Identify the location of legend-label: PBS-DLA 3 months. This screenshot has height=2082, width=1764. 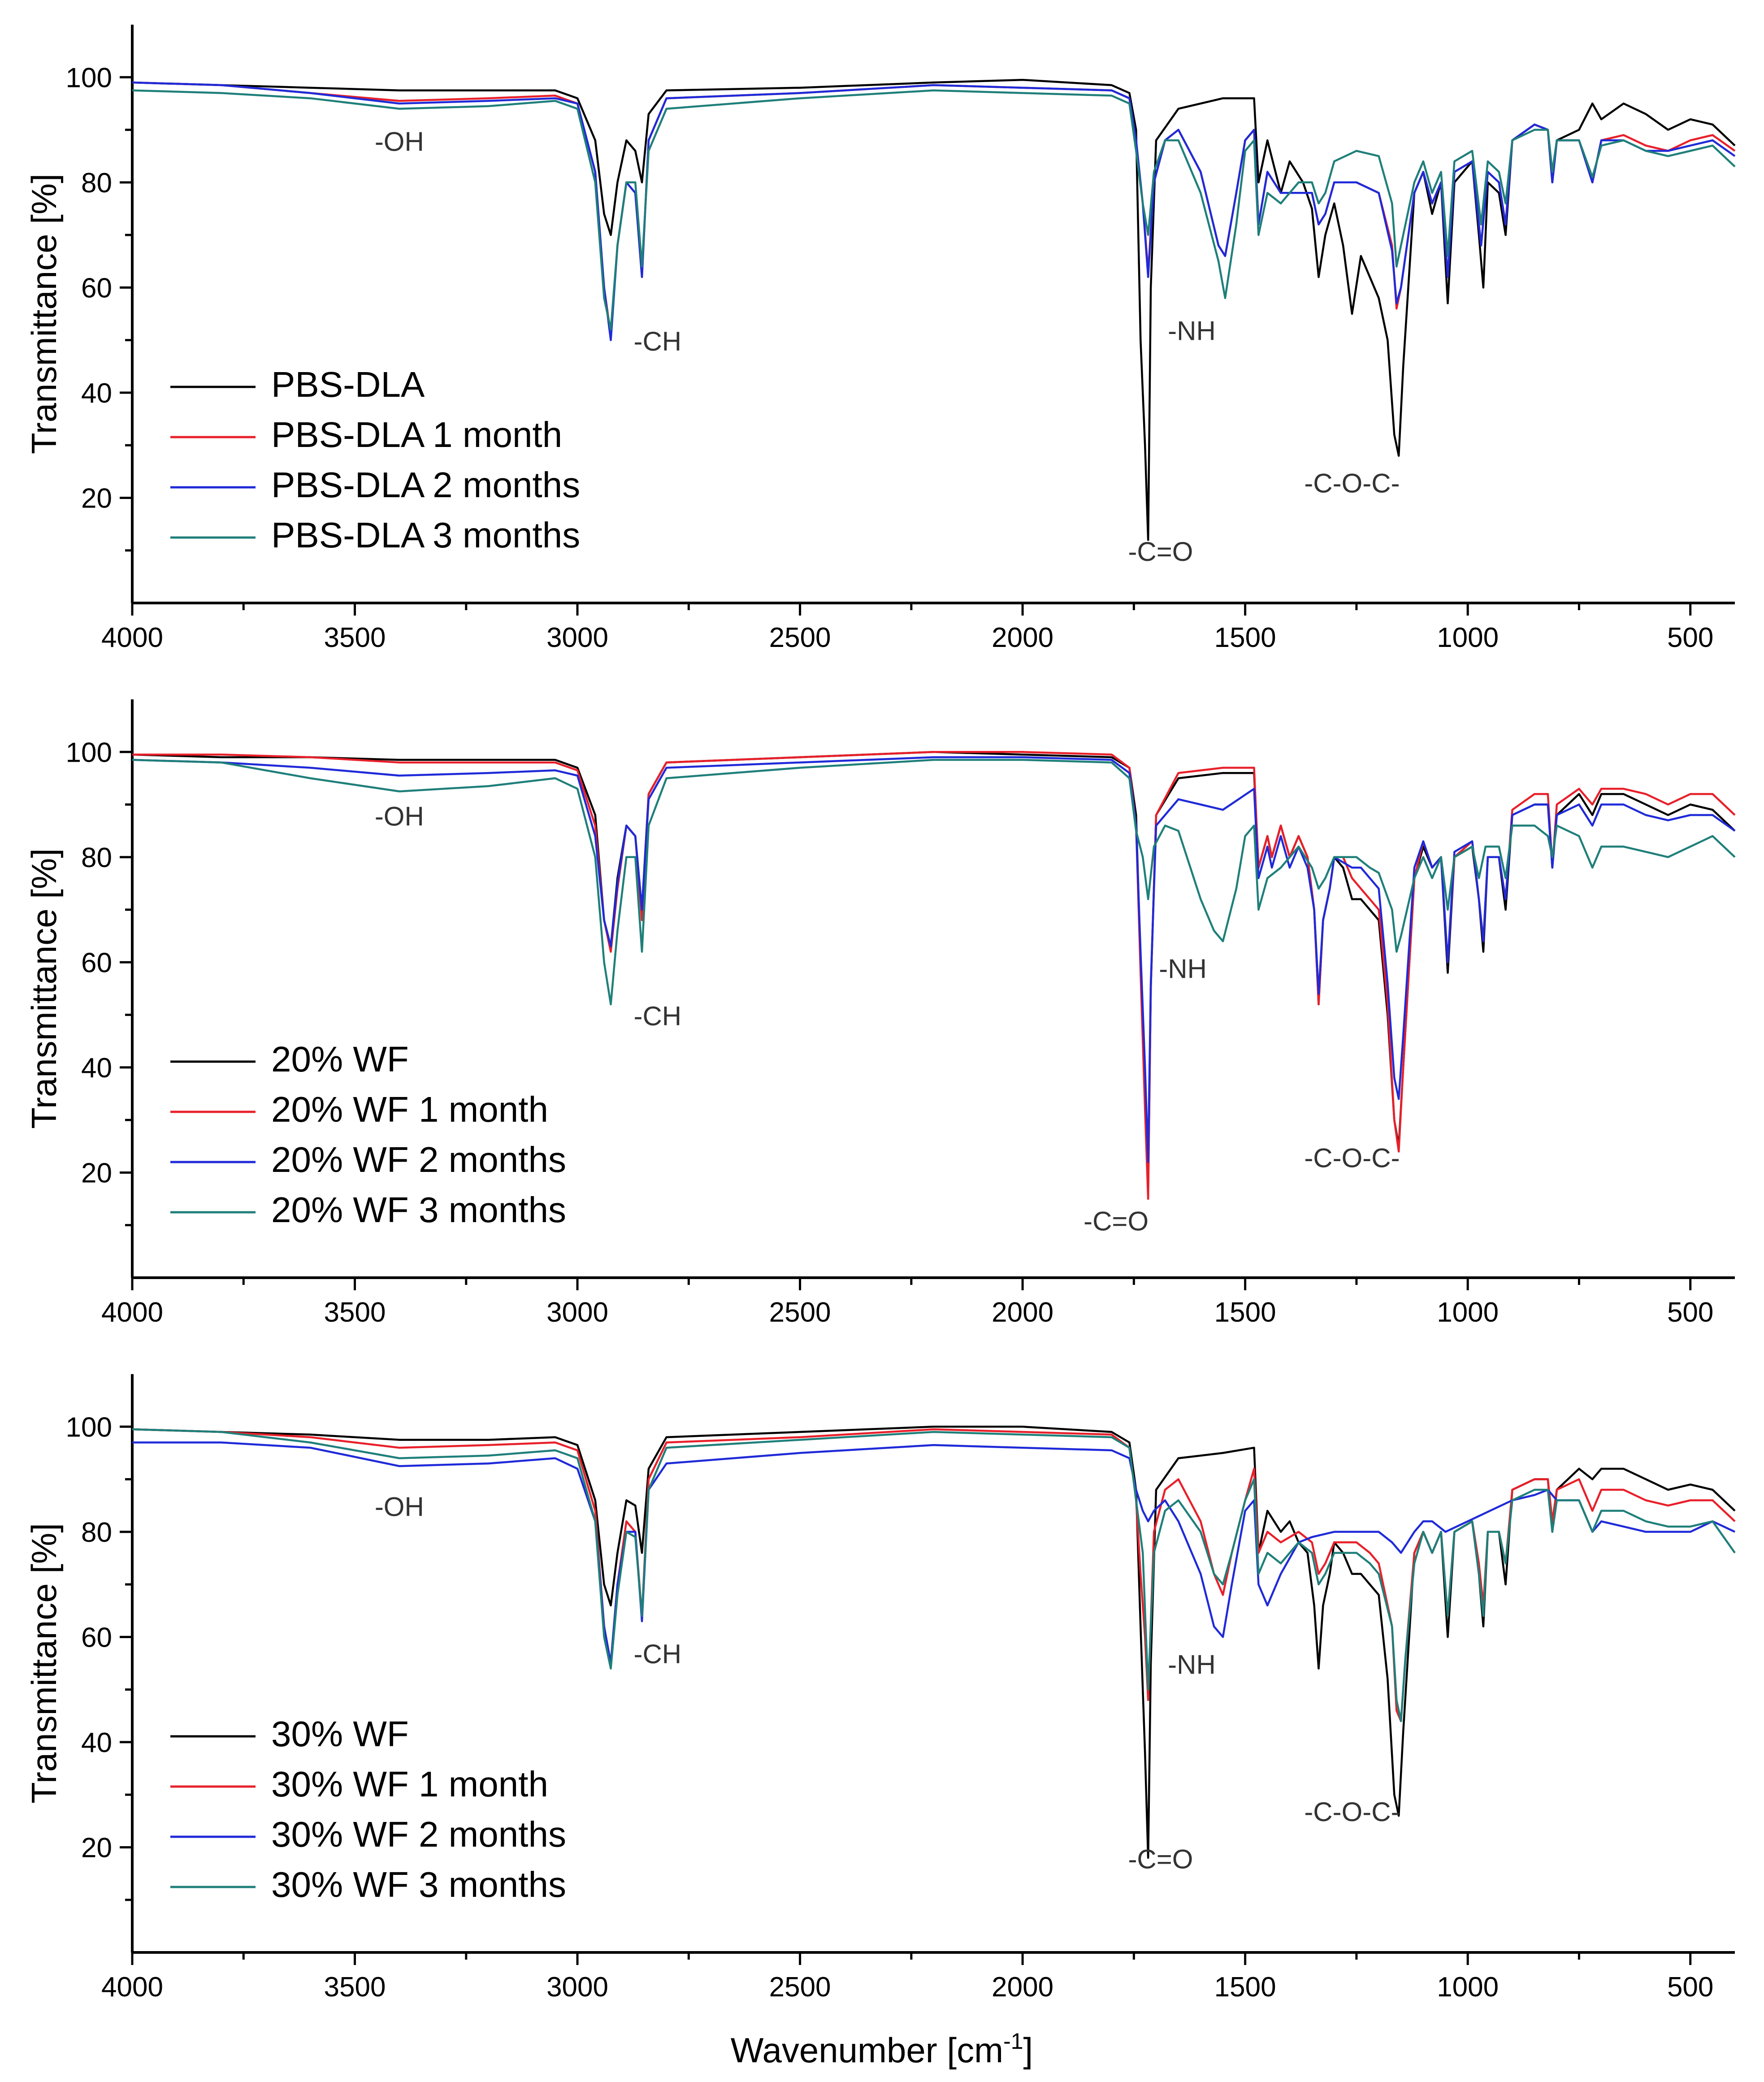
(425, 535).